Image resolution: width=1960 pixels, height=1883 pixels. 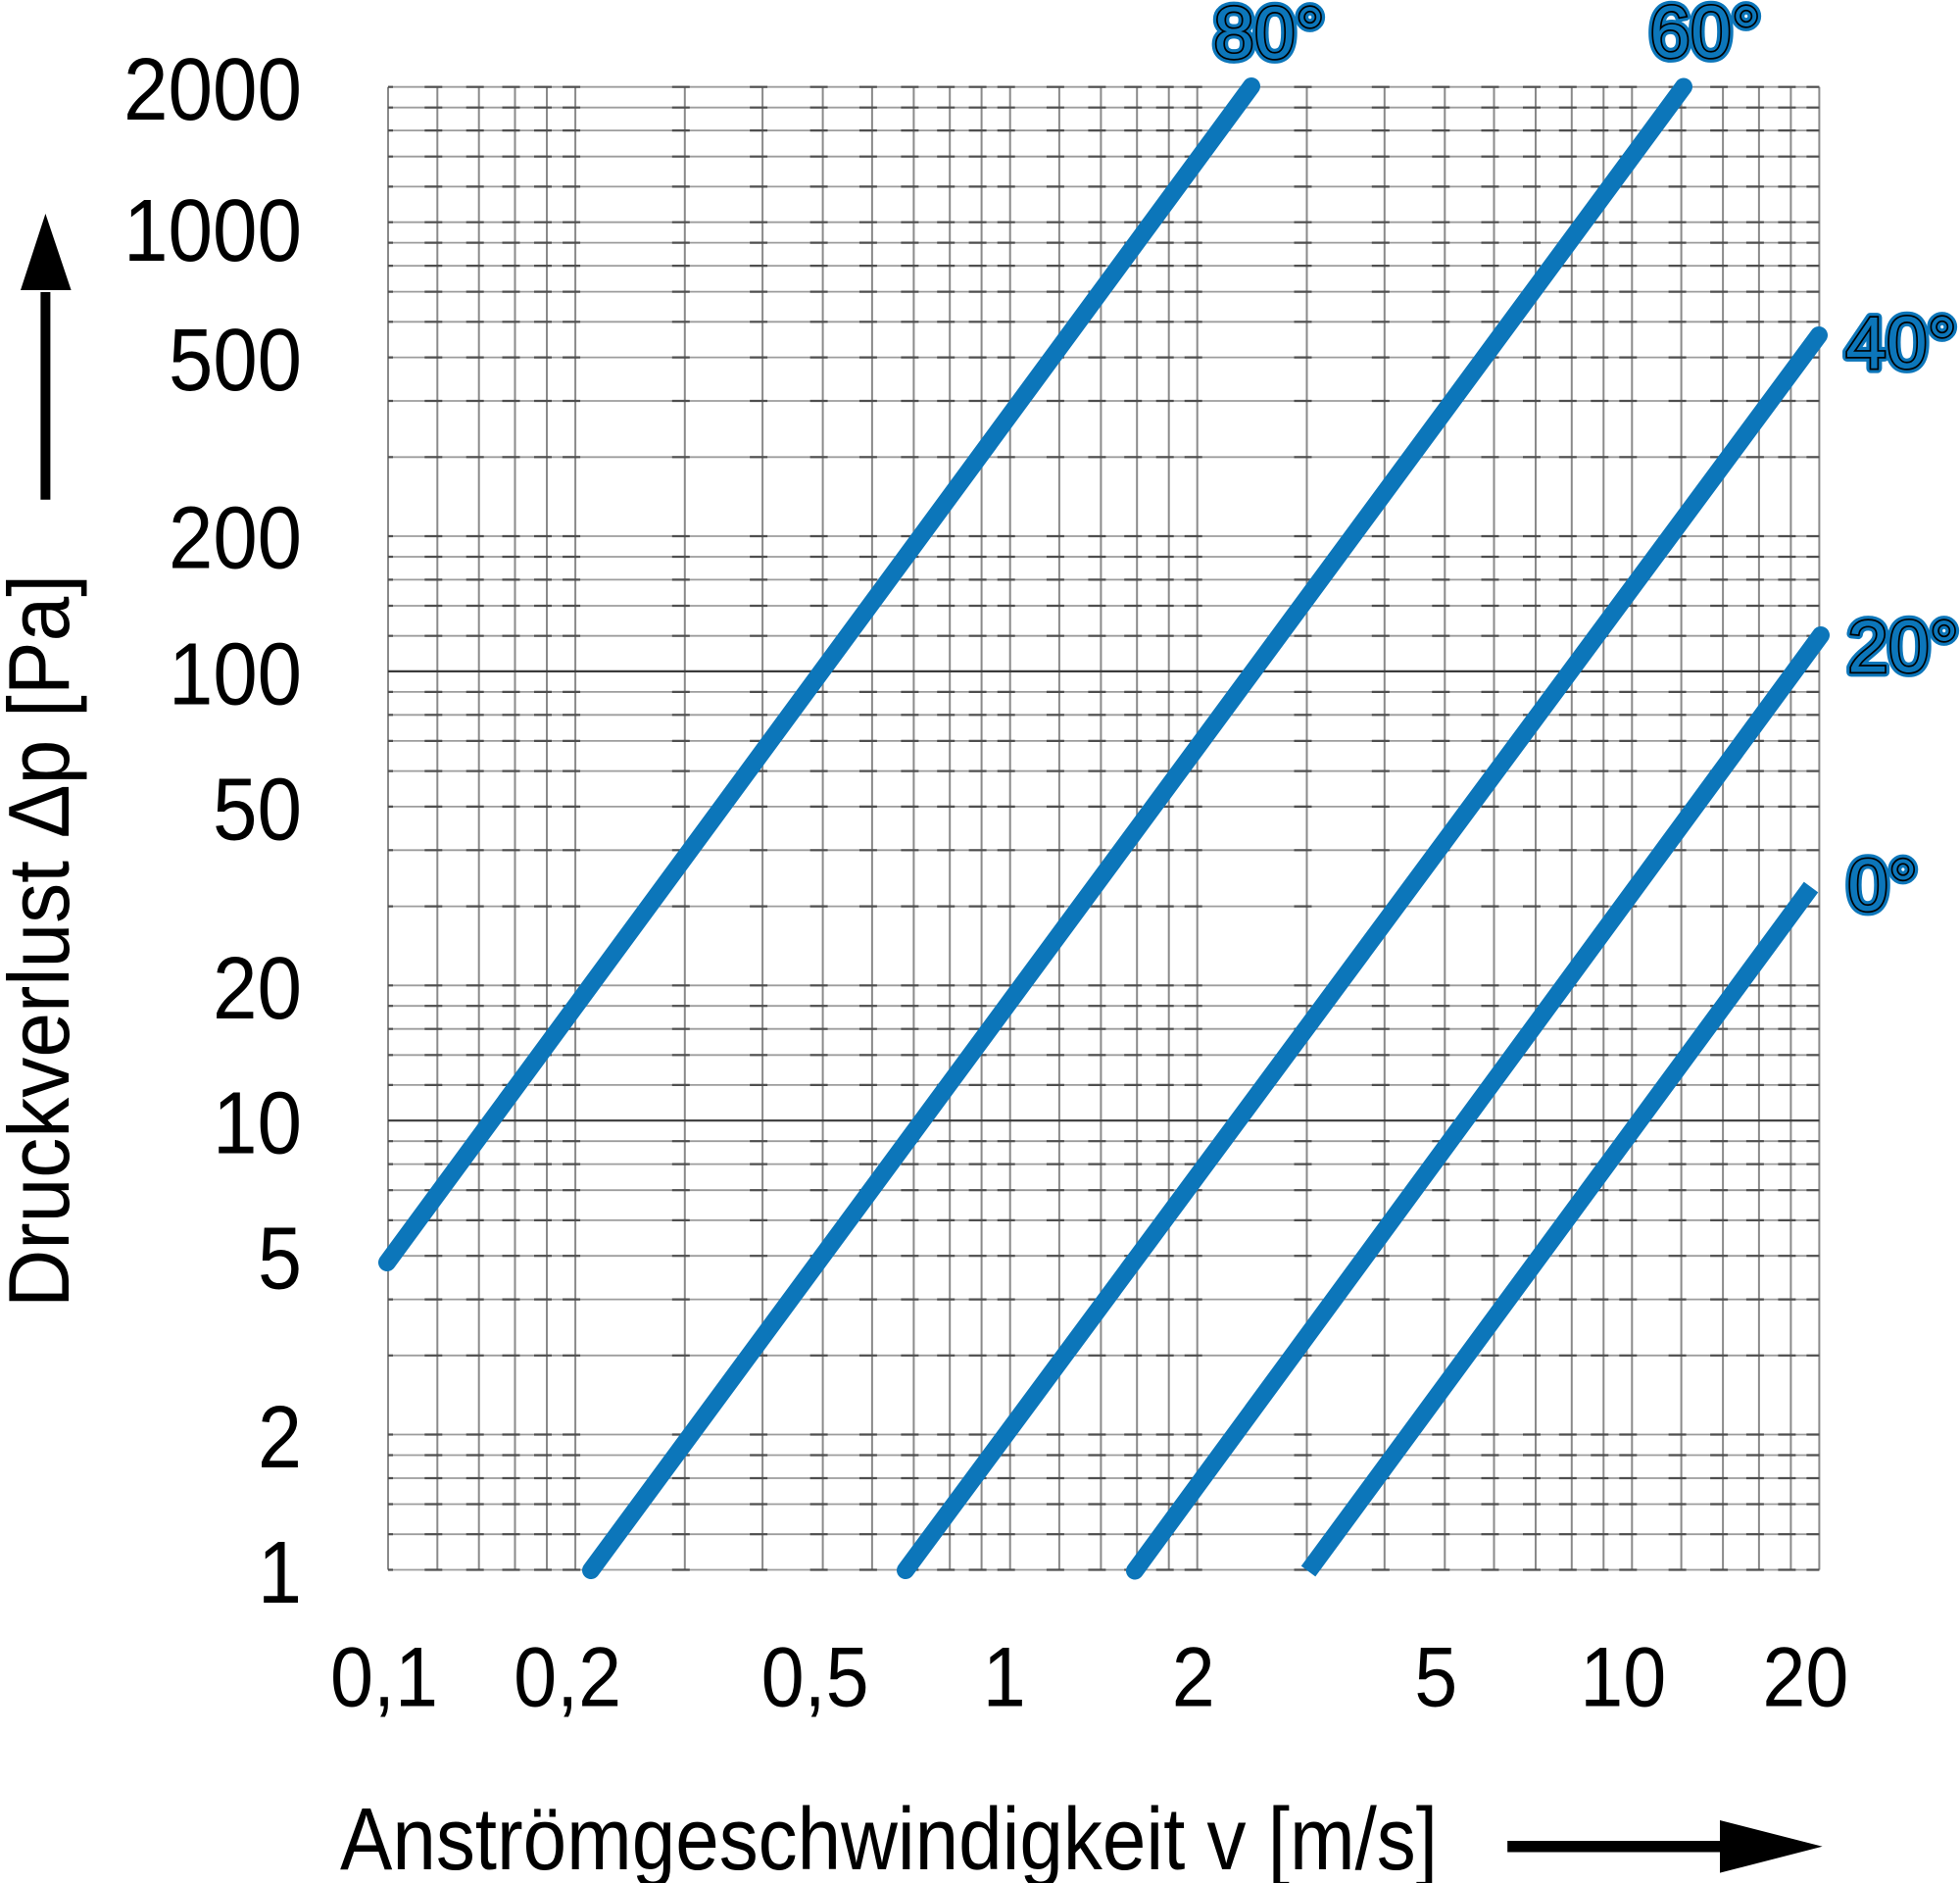 I want to click on svg-text: 0,1, so click(x=384, y=1678).